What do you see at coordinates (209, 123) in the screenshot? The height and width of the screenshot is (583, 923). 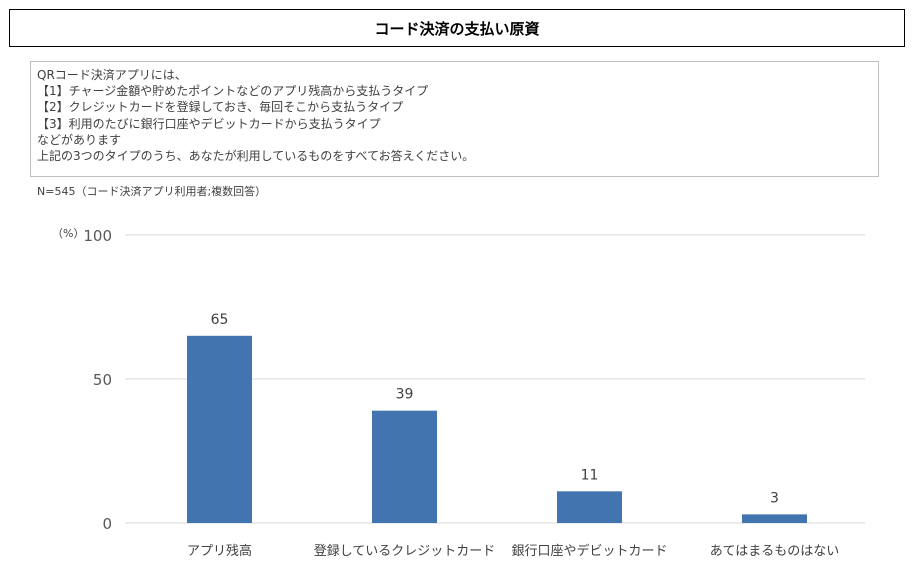 I see `question-line: 【3】利用のたびに銀行口座やデビットカードから支払うタイプ` at bounding box center [209, 123].